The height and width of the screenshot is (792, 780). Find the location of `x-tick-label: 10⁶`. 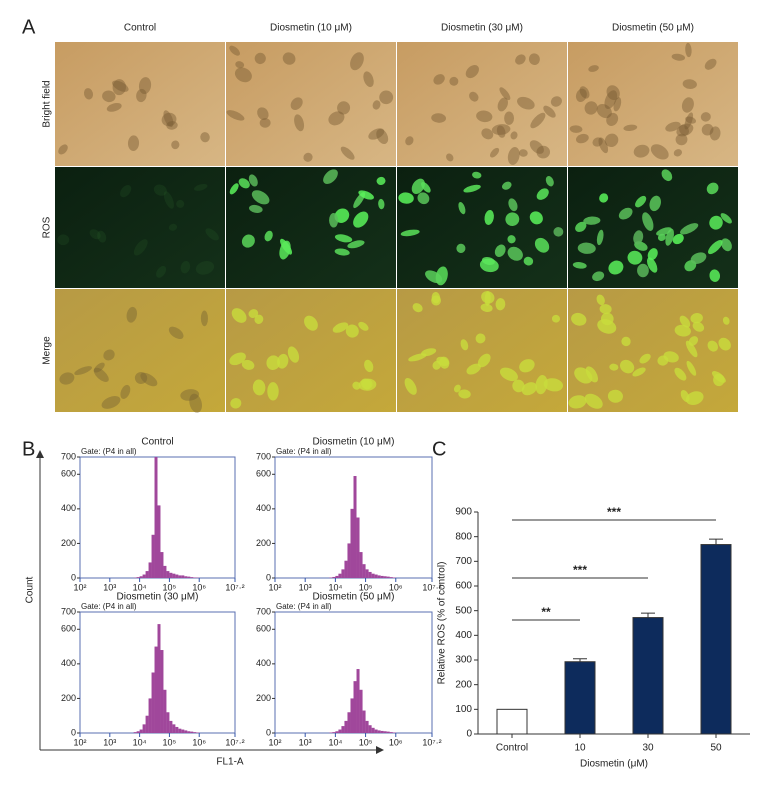

x-tick-label: 10⁶ is located at coordinates (199, 587).